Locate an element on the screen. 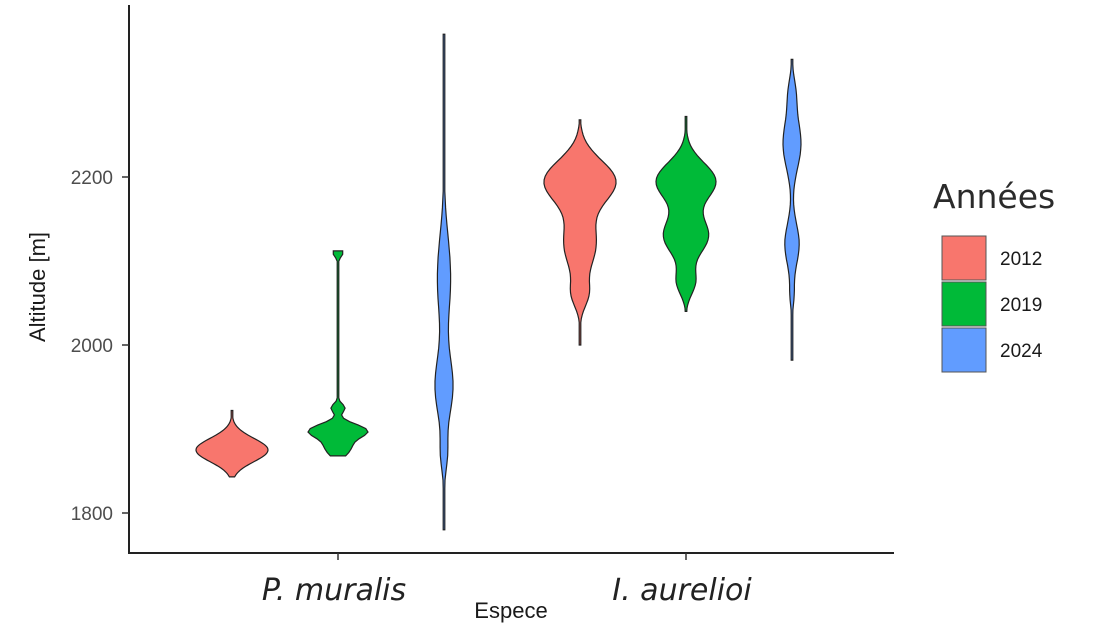 The width and height of the screenshot is (1099, 632). legend-items: 2012 2019 2024 is located at coordinates (992, 304).